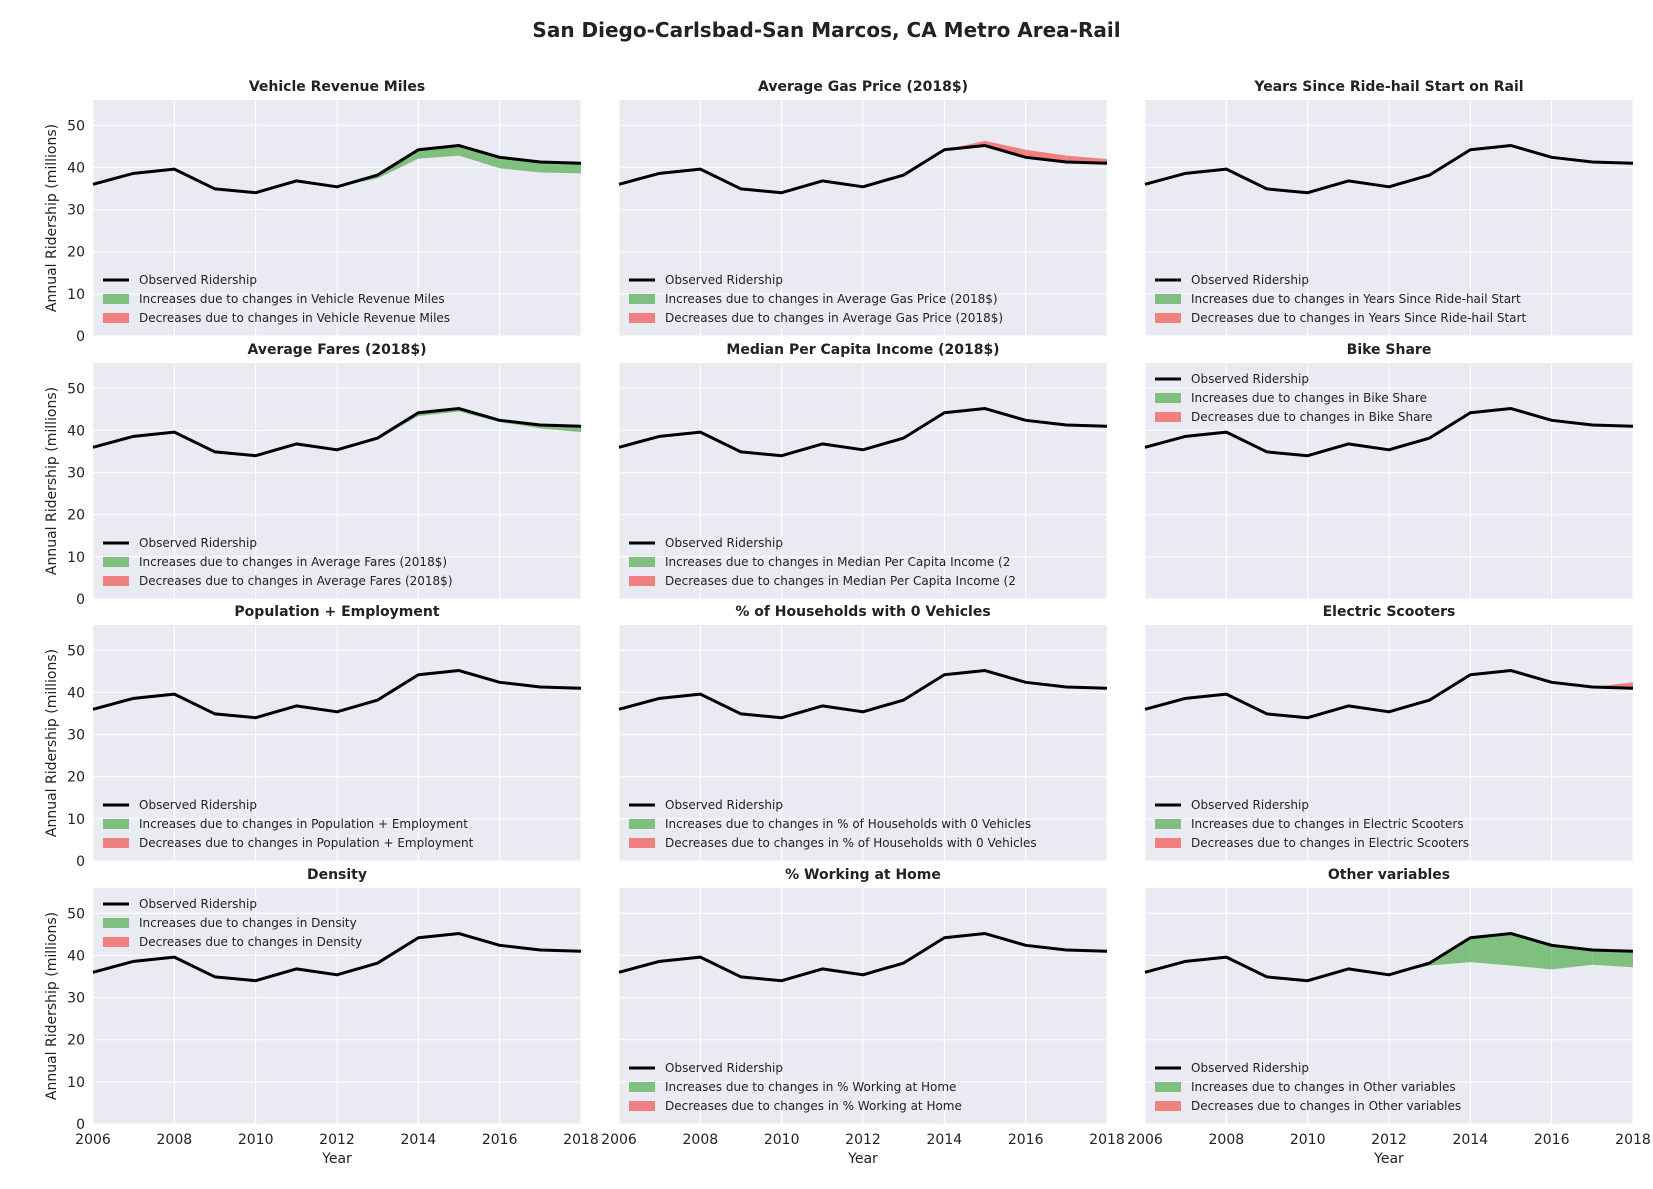 This screenshot has height=1189, width=1653. What do you see at coordinates (1312, 417) in the screenshot?
I see `legend-entry: Decreases due to changes in Bike Share` at bounding box center [1312, 417].